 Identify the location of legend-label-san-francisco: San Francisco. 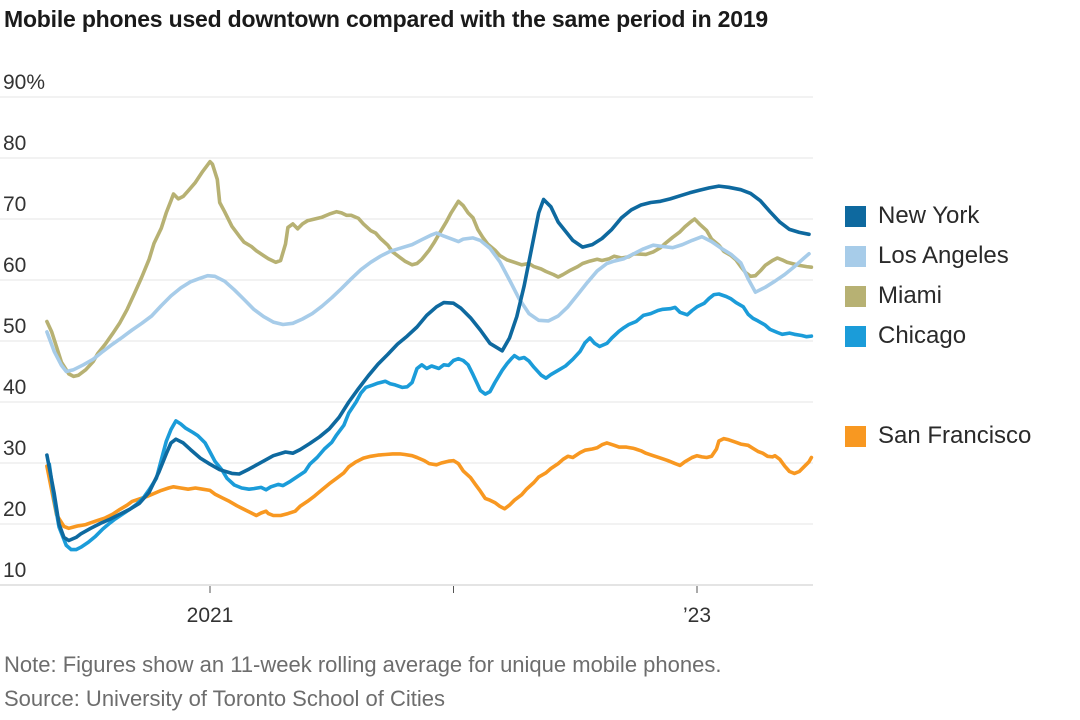
(955, 435).